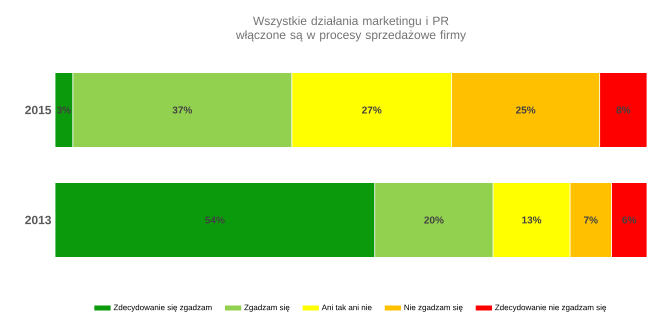 Image resolution: width=655 pixels, height=325 pixels. I want to click on data-label: 6%, so click(629, 220).